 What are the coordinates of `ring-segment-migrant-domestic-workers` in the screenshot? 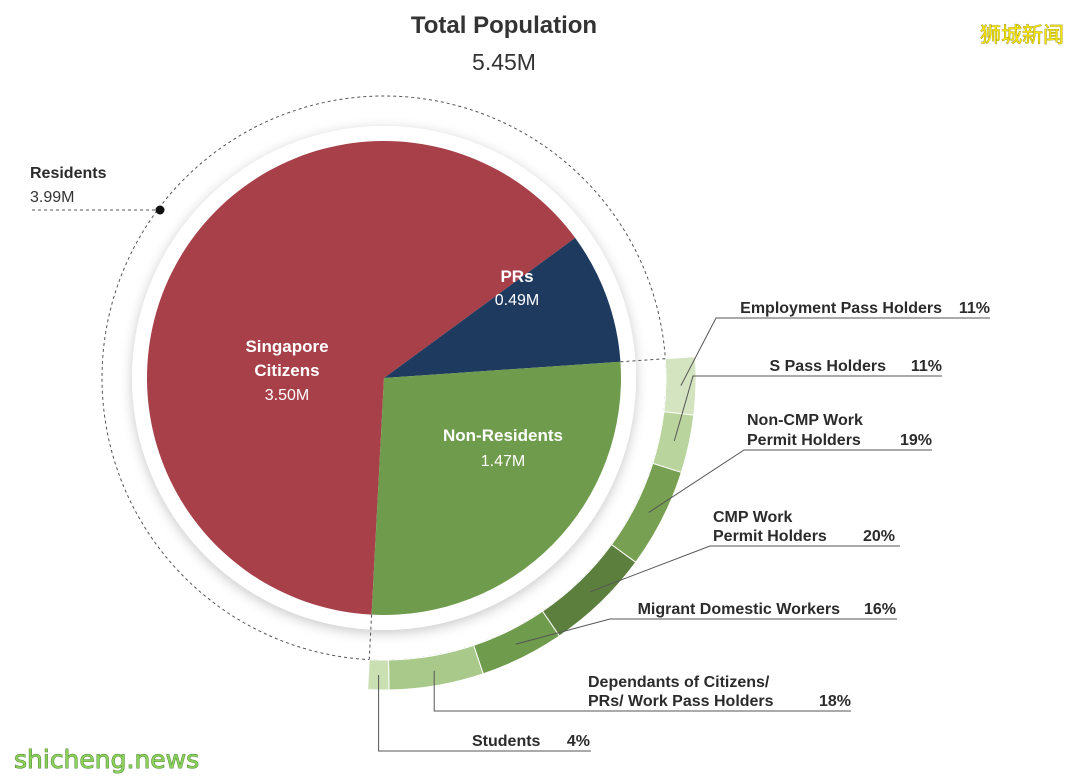 It's located at (517, 642).